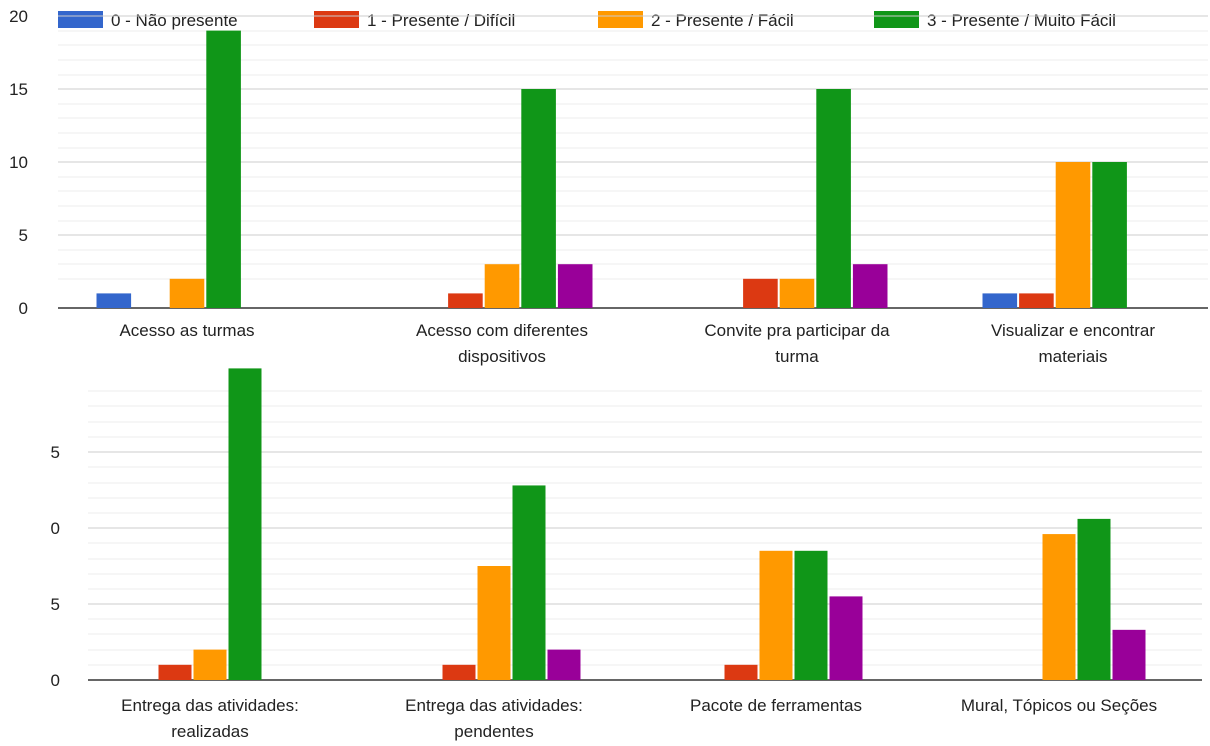  What do you see at coordinates (1073, 356) in the screenshot?
I see `category-label: materiais` at bounding box center [1073, 356].